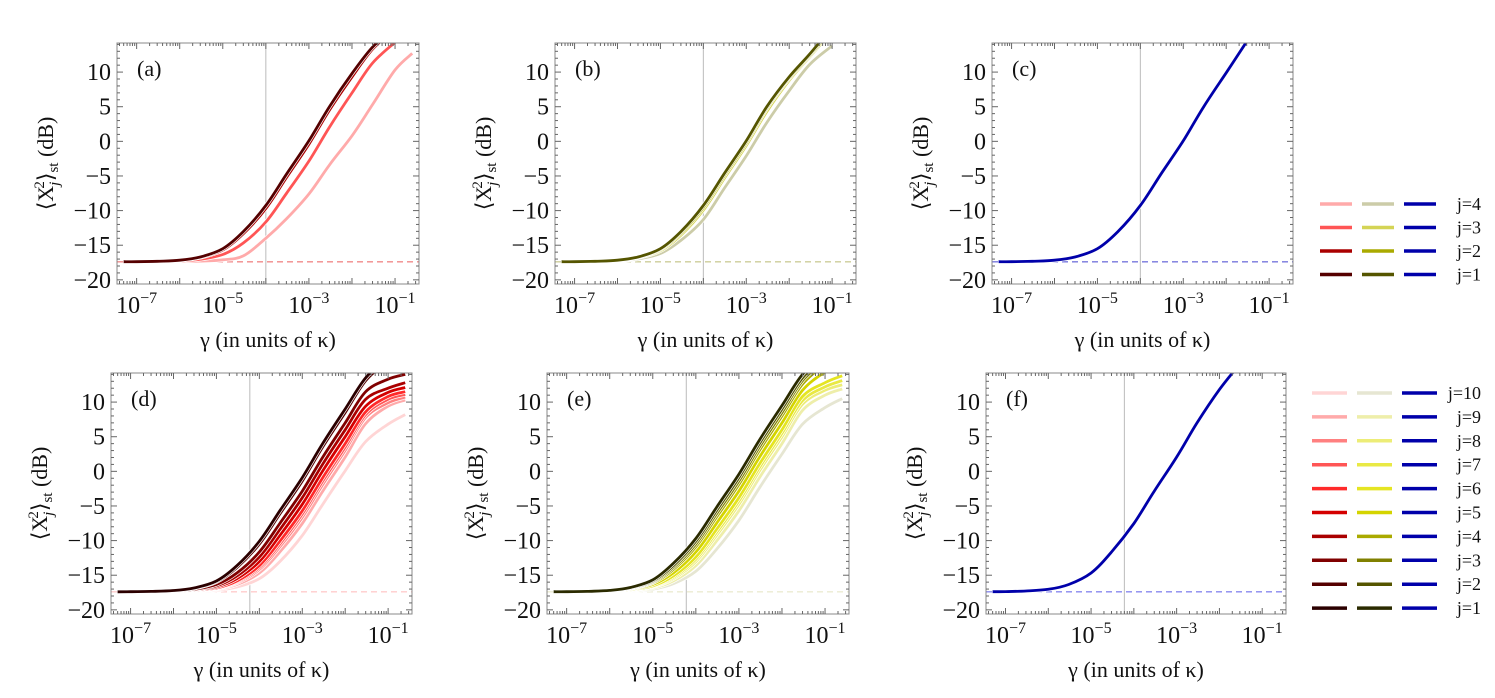 This screenshot has height=698, width=1495. Describe the element at coordinates (1024, 68) in the screenshot. I see `panel-label: (c)` at that location.